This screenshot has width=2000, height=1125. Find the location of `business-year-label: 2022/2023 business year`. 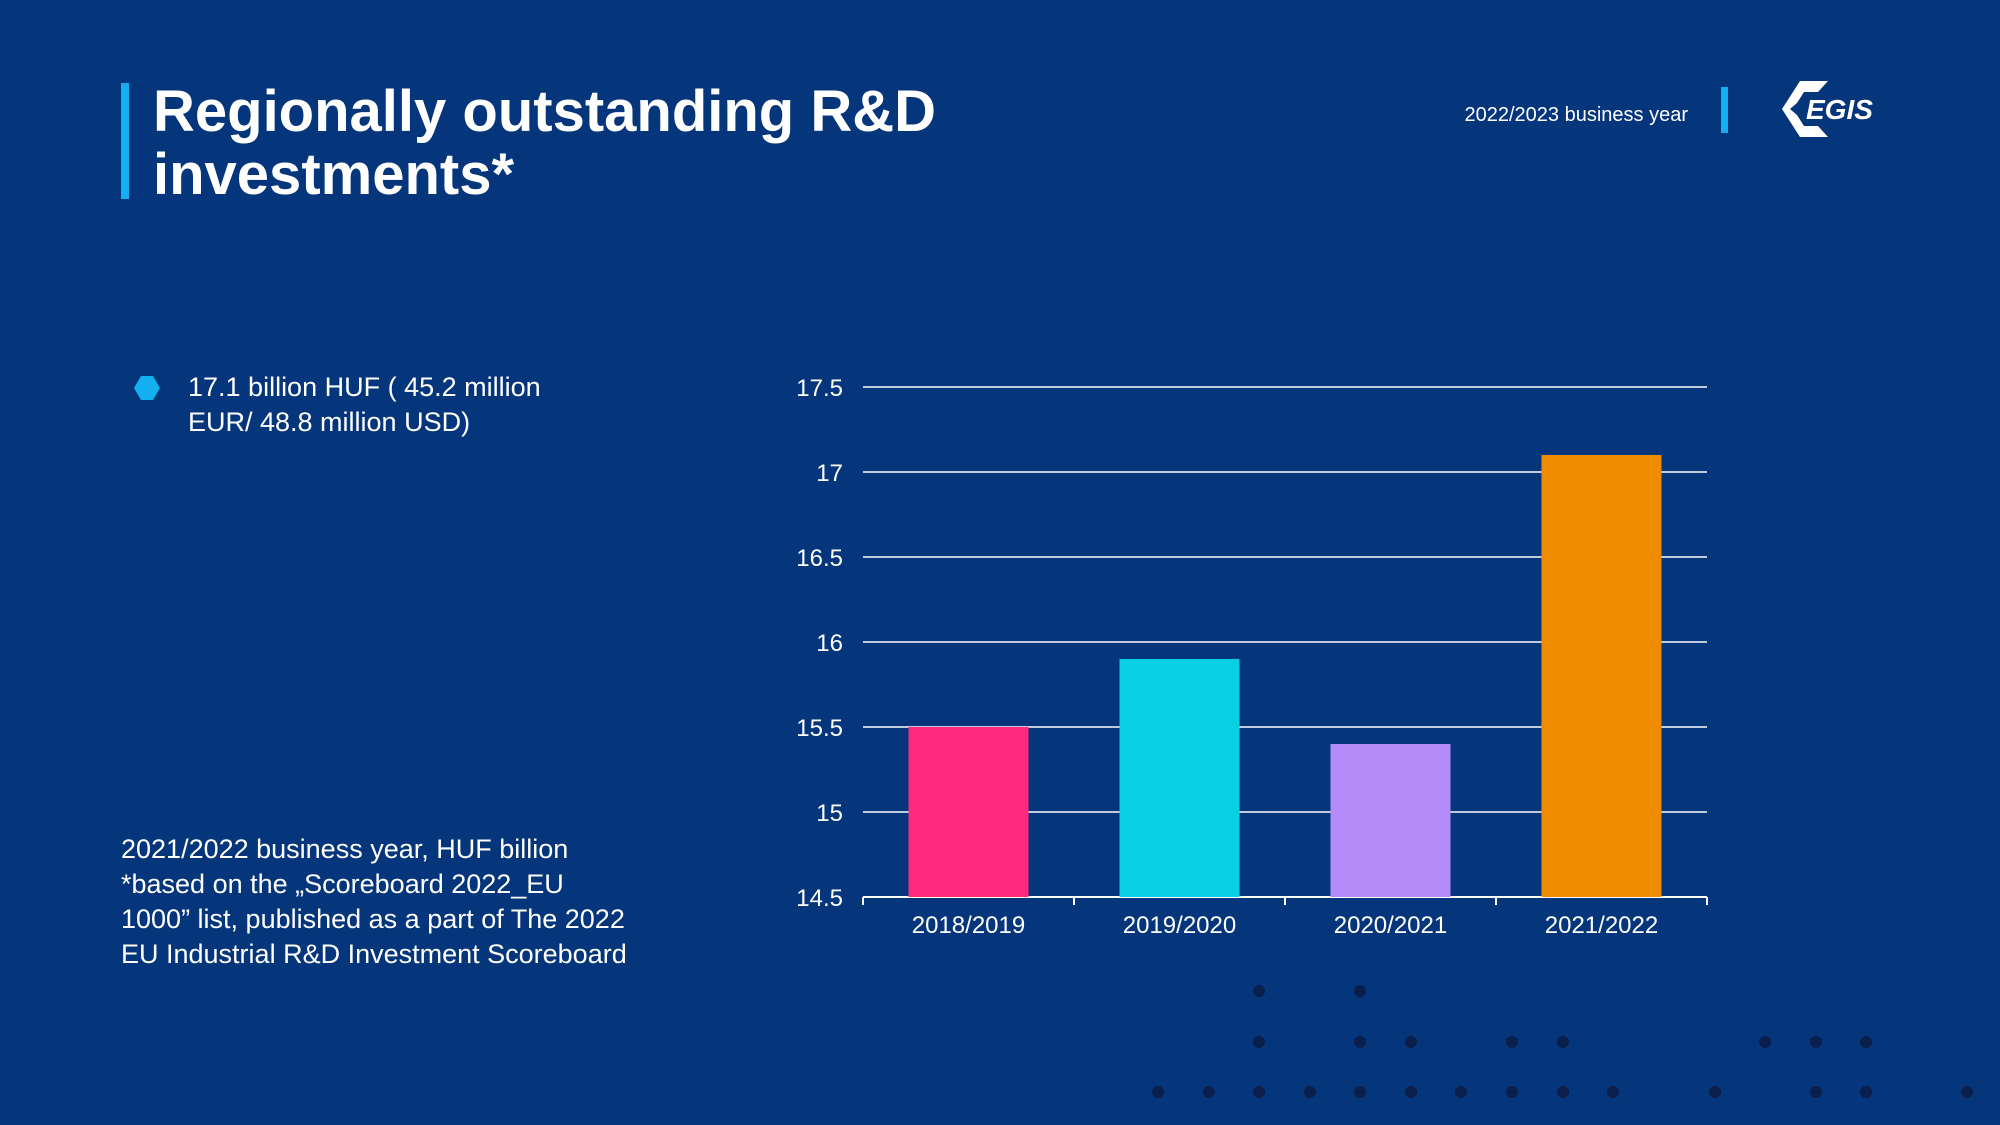

business-year-label: 2022/2023 business year is located at coordinates (1576, 115).